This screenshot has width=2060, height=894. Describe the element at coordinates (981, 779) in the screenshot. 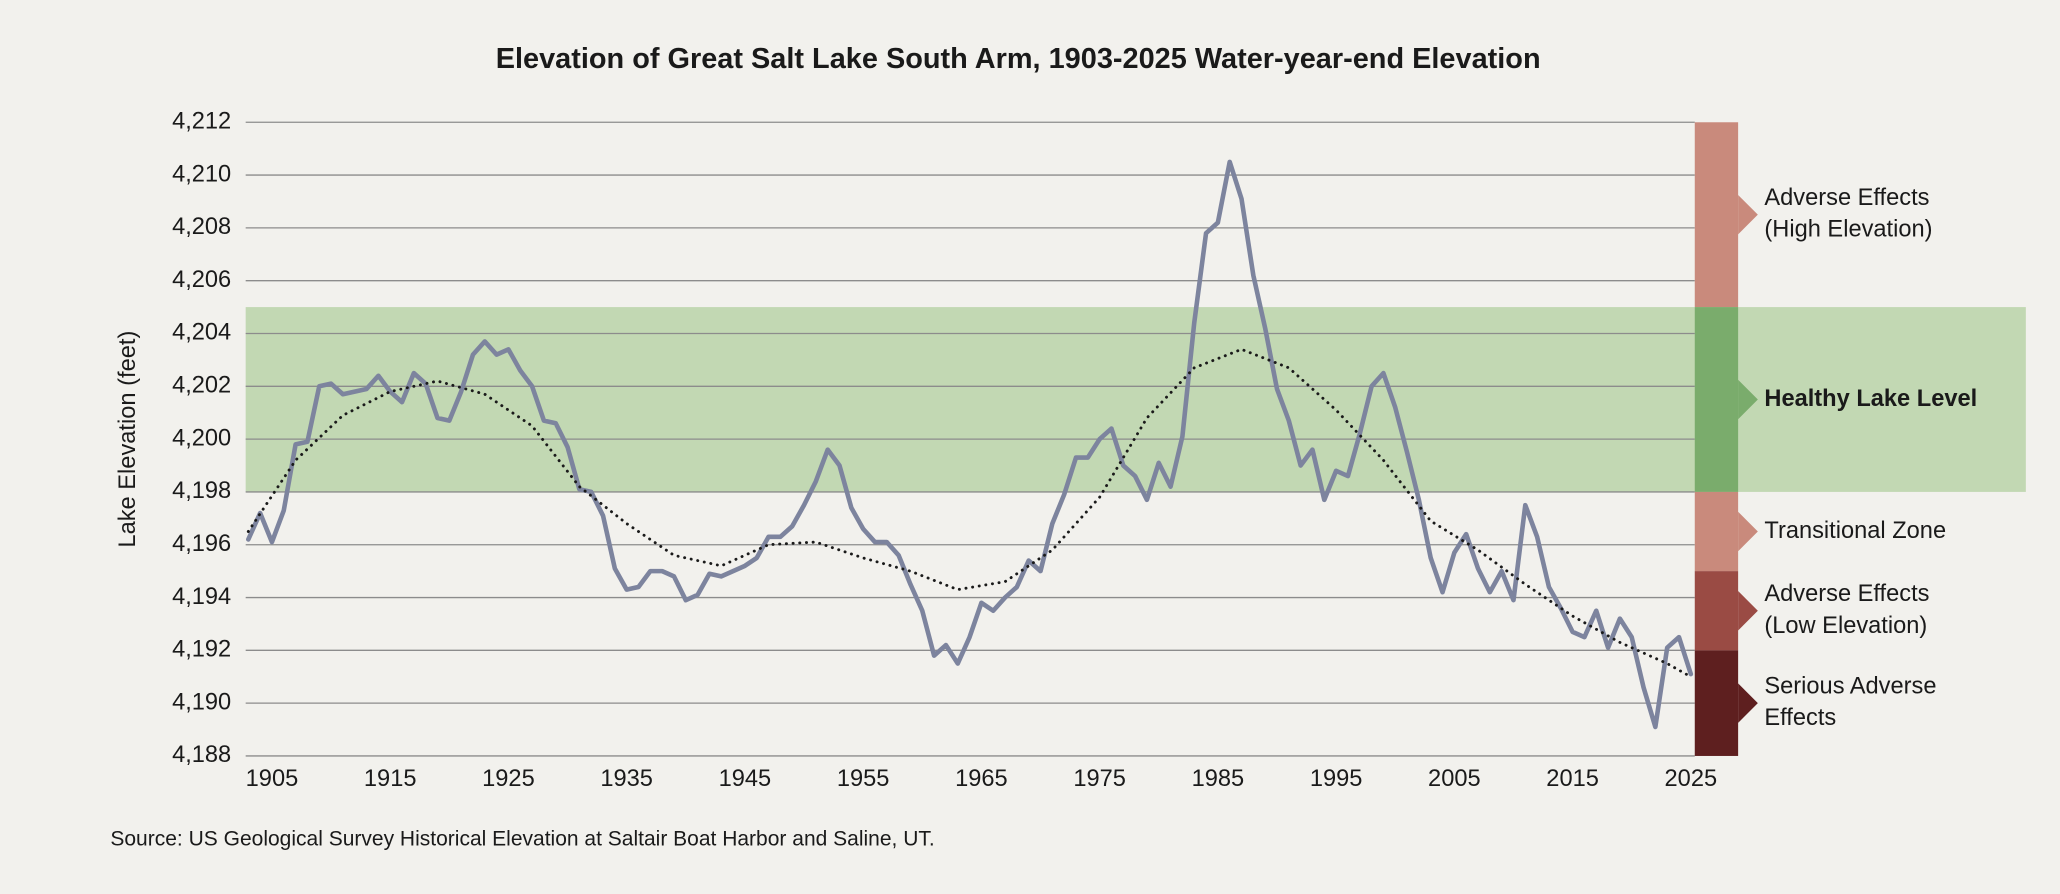

I see `x-tick-label: 1965` at that location.